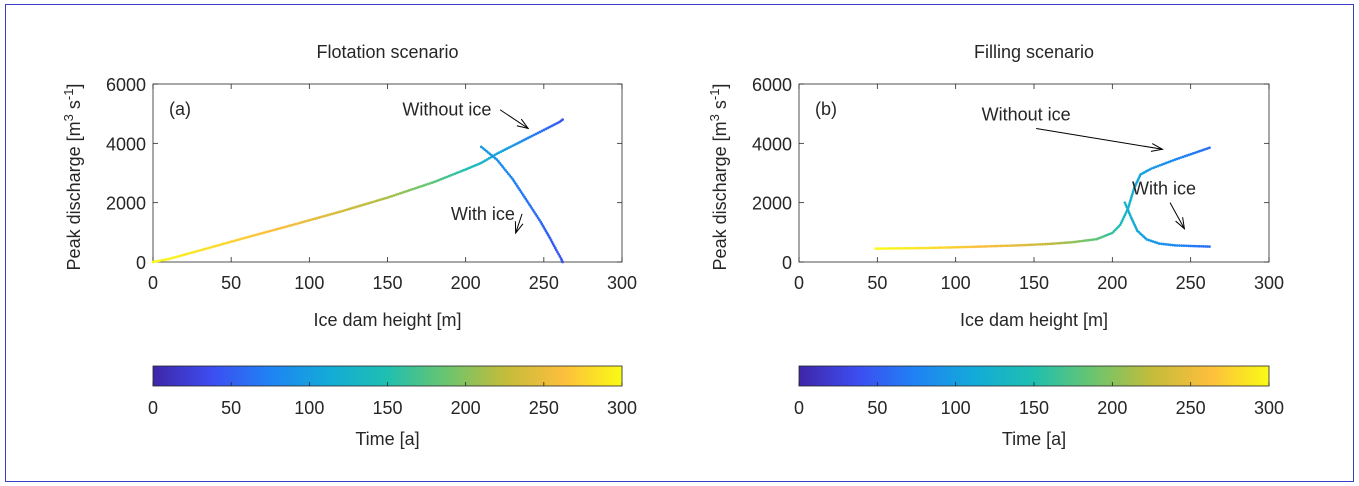  Describe the element at coordinates (1034, 408) in the screenshot. I see `colorbar-tick-label: 150` at that location.